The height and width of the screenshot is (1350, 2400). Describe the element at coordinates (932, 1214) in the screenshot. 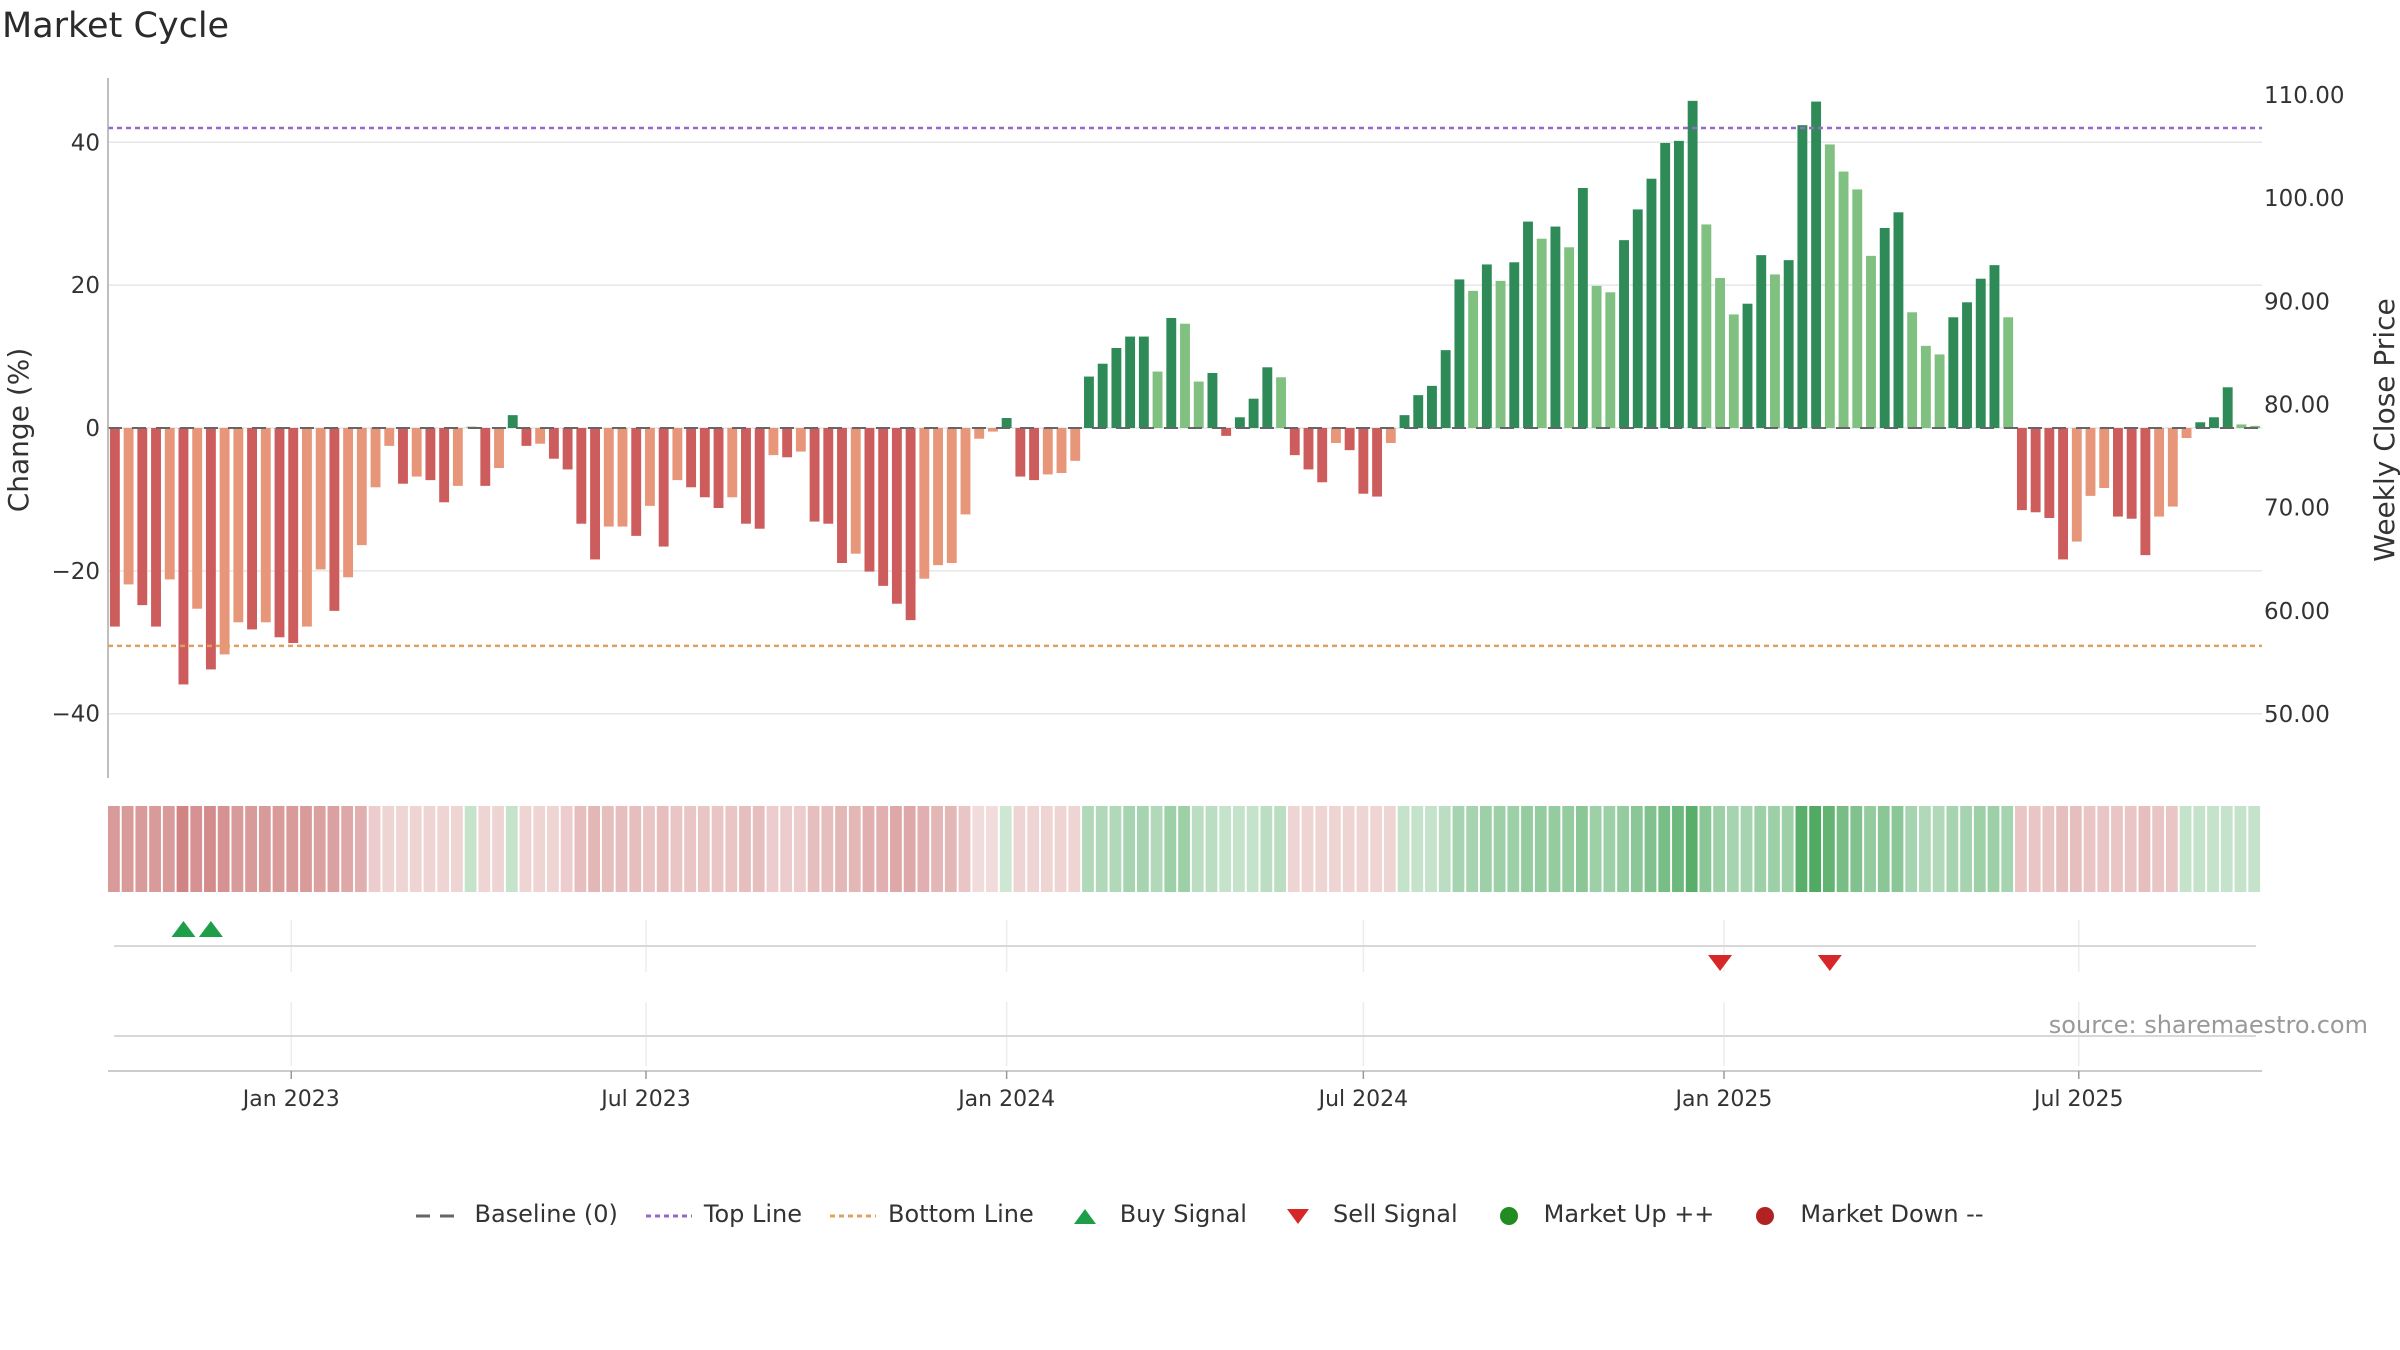

I see `legend-item-bottom-line: Bottom Line` at that location.